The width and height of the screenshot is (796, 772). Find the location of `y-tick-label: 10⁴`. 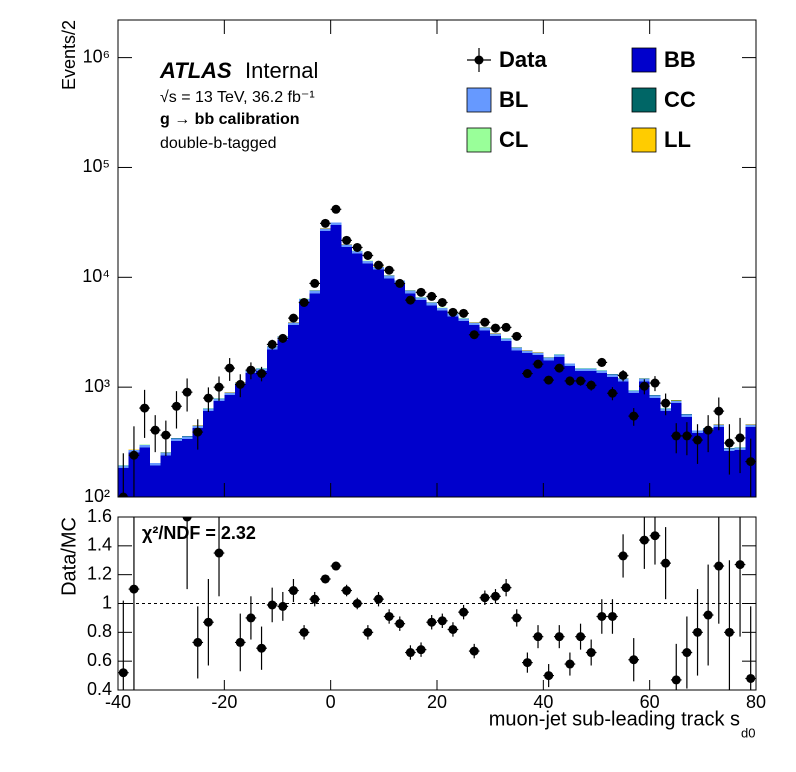

y-tick-label: 10⁴ is located at coordinates (96, 276).